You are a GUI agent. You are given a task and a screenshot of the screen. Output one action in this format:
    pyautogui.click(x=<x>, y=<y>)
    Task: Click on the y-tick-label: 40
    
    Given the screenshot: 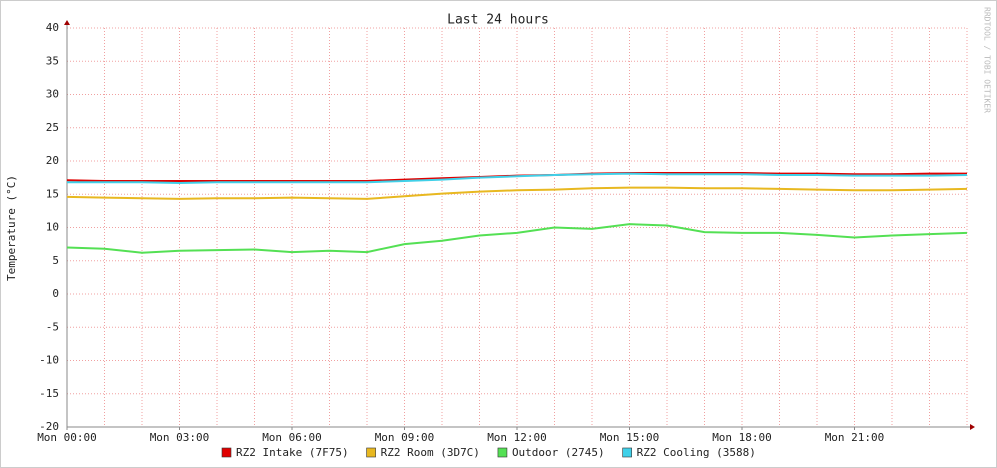 What is the action you would take?
    pyautogui.click(x=52, y=27)
    